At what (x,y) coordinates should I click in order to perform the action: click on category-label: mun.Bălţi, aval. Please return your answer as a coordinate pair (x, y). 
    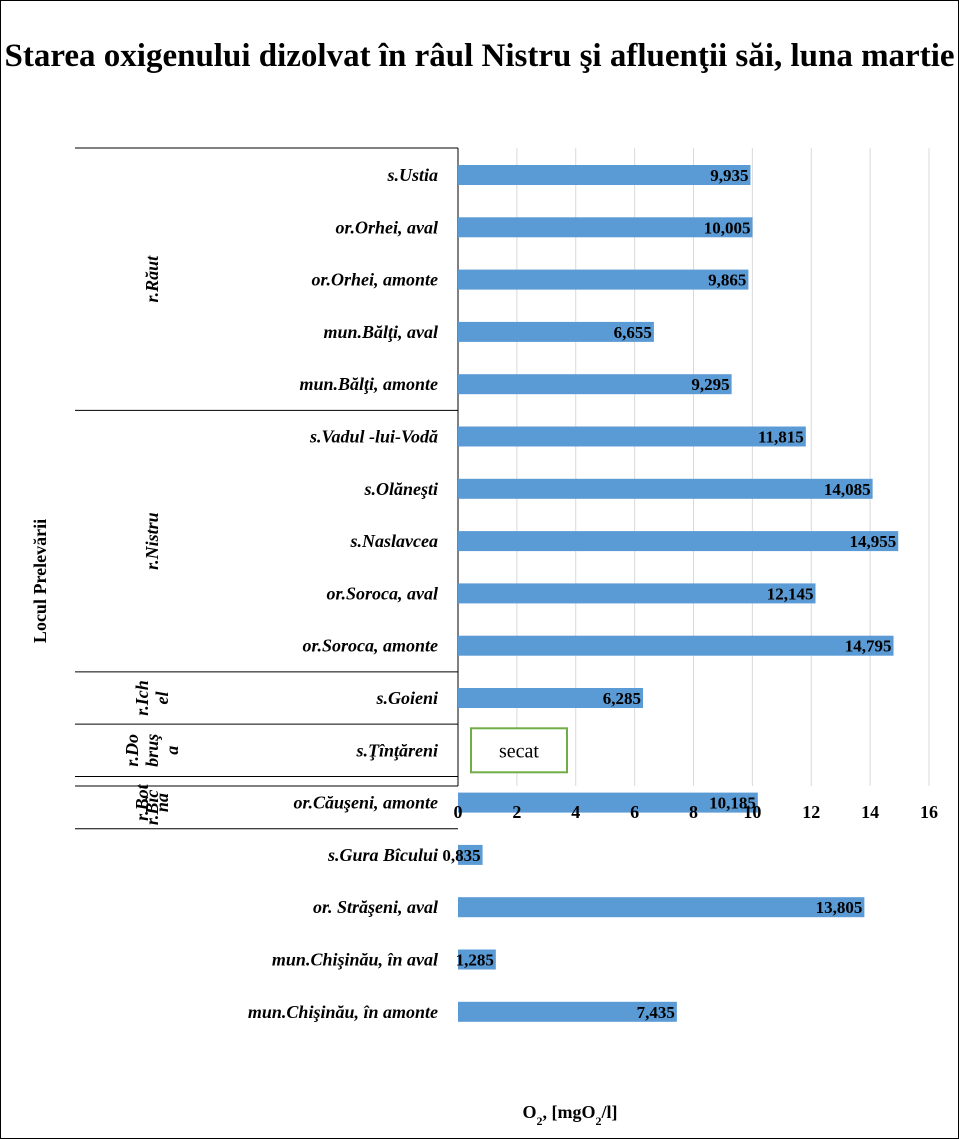
    Looking at the image, I should click on (380, 332).